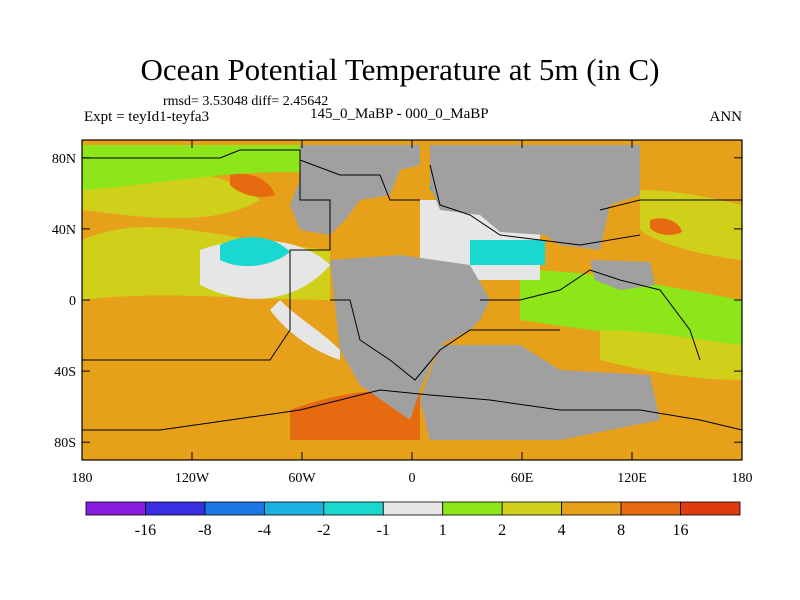  What do you see at coordinates (726, 117) in the screenshot?
I see `season-label: ANN` at bounding box center [726, 117].